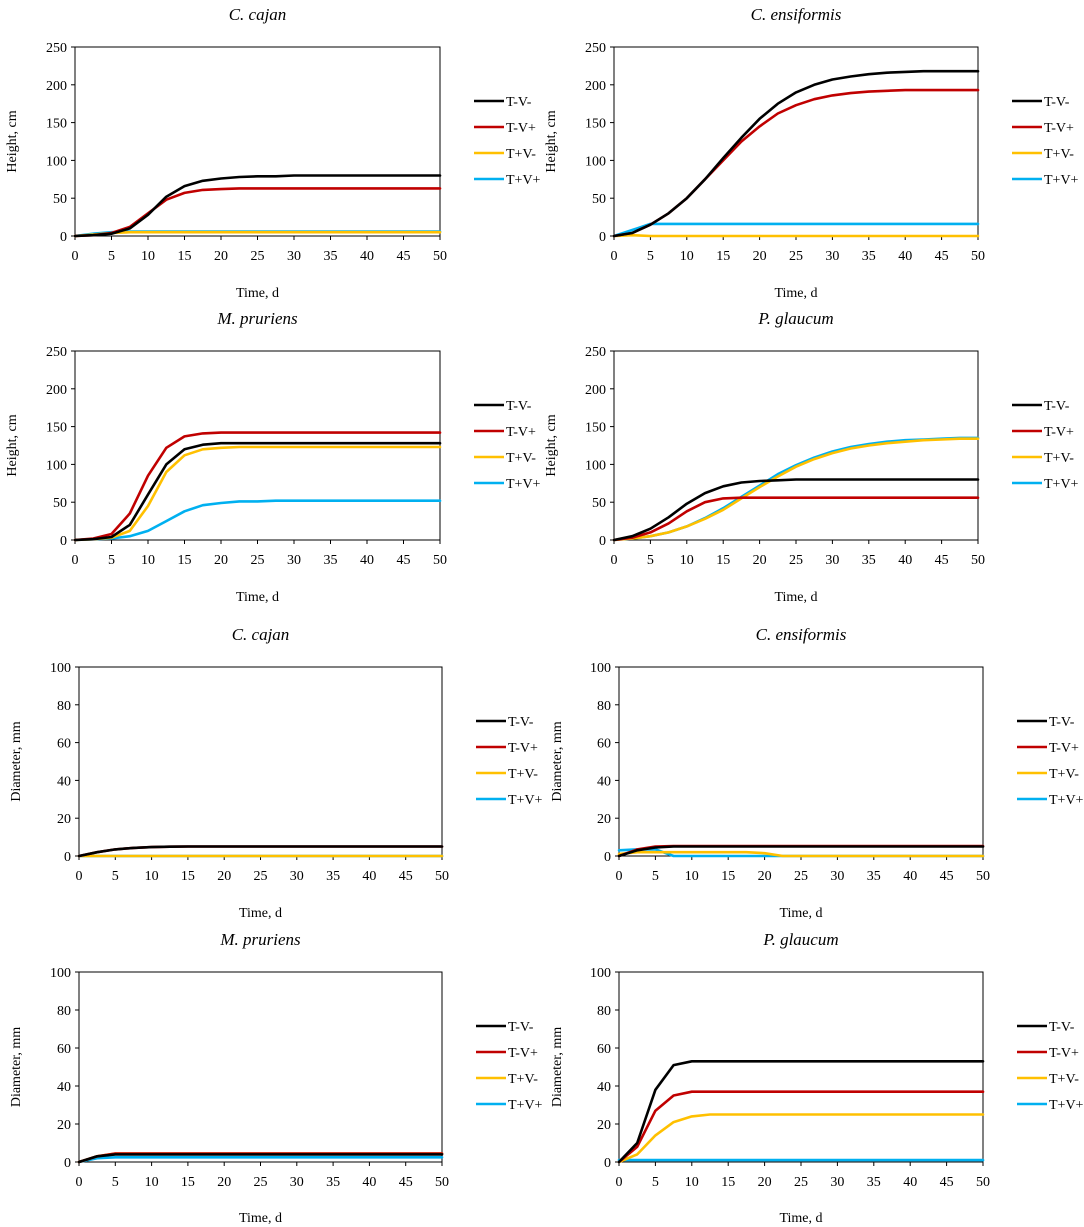 Image resolution: width=1084 pixels, height=1227 pixels. I want to click on y-axis-label: Diameter, mm, so click(557, 1067).